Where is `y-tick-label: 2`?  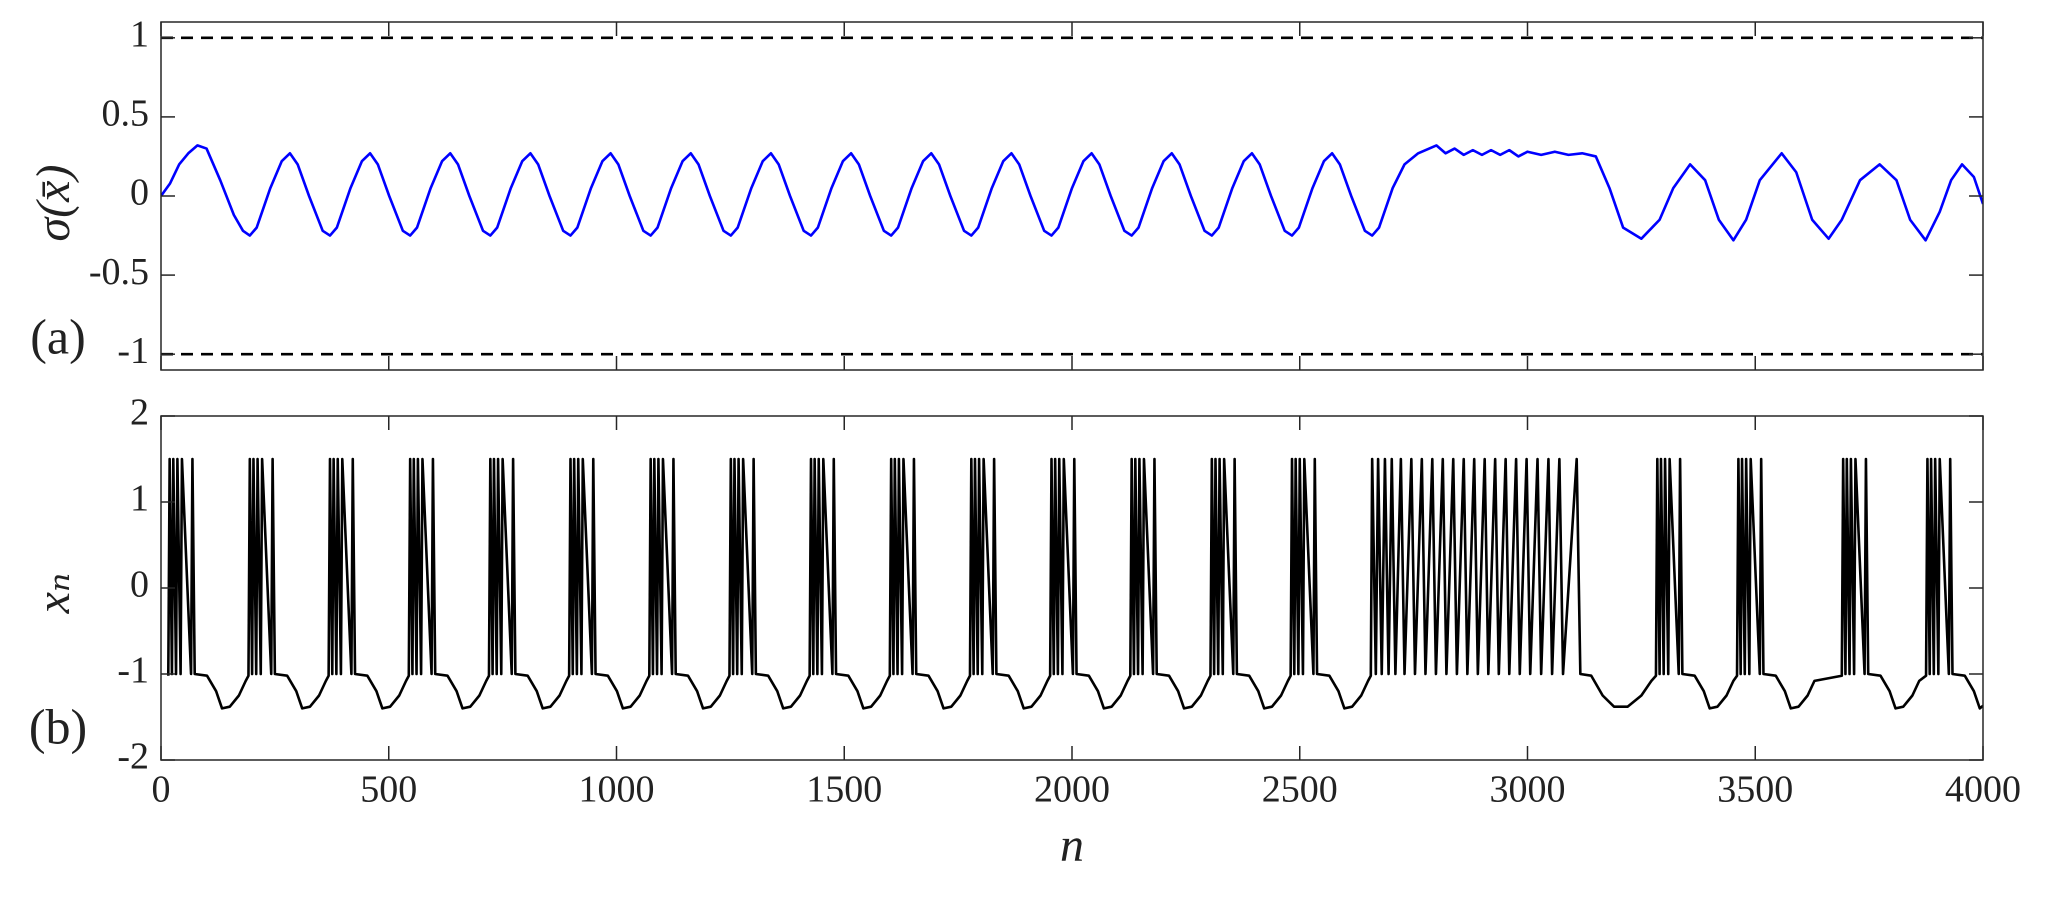
y-tick-label: 2 is located at coordinates (139, 413).